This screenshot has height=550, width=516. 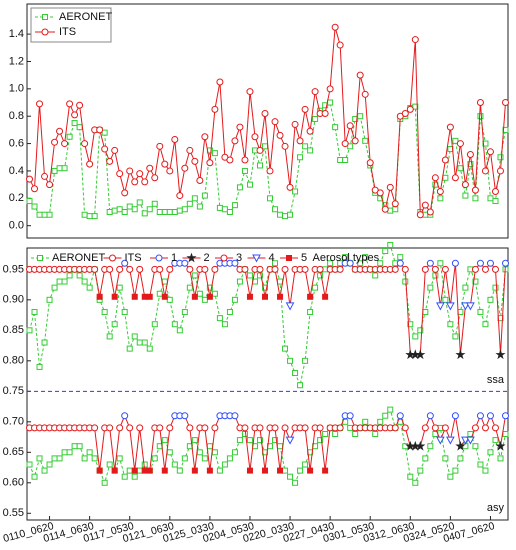 I want to click on y-tick-label: 1.0, so click(x=16, y=89).